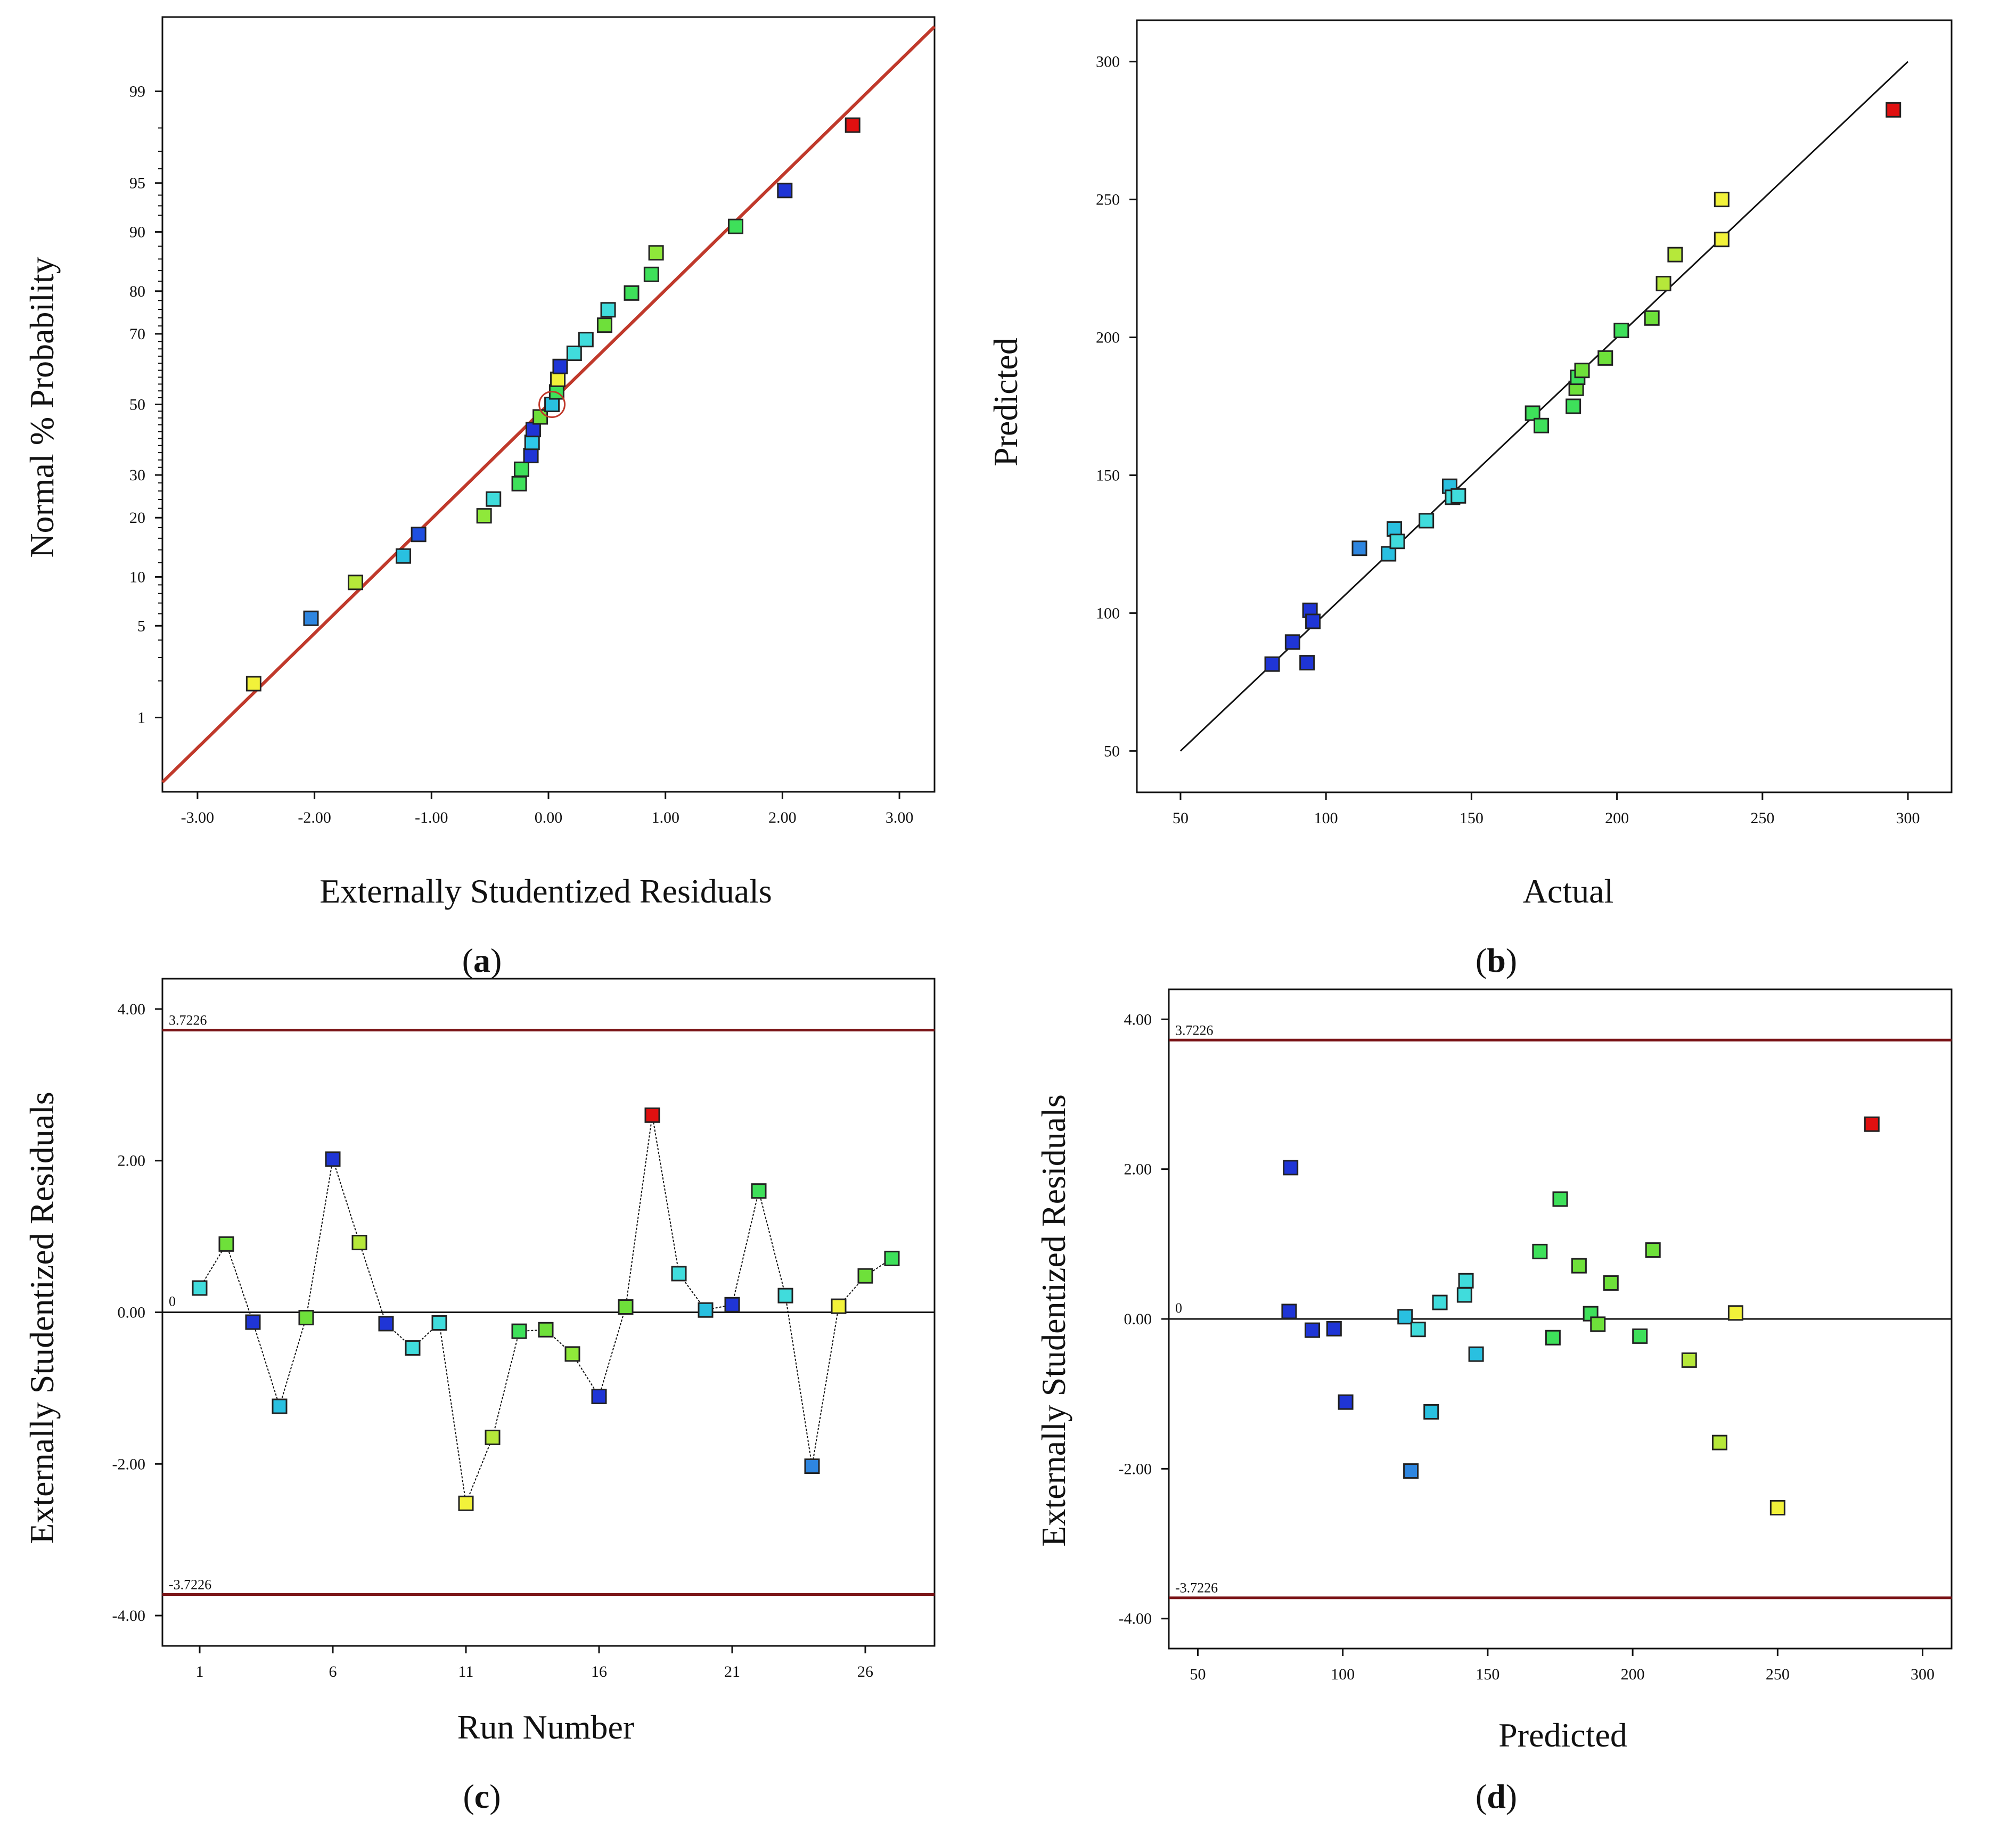 Image resolution: width=2016 pixels, height=1828 pixels. Describe the element at coordinates (137, 184) in the screenshot. I see `y-tick-label: 95` at that location.